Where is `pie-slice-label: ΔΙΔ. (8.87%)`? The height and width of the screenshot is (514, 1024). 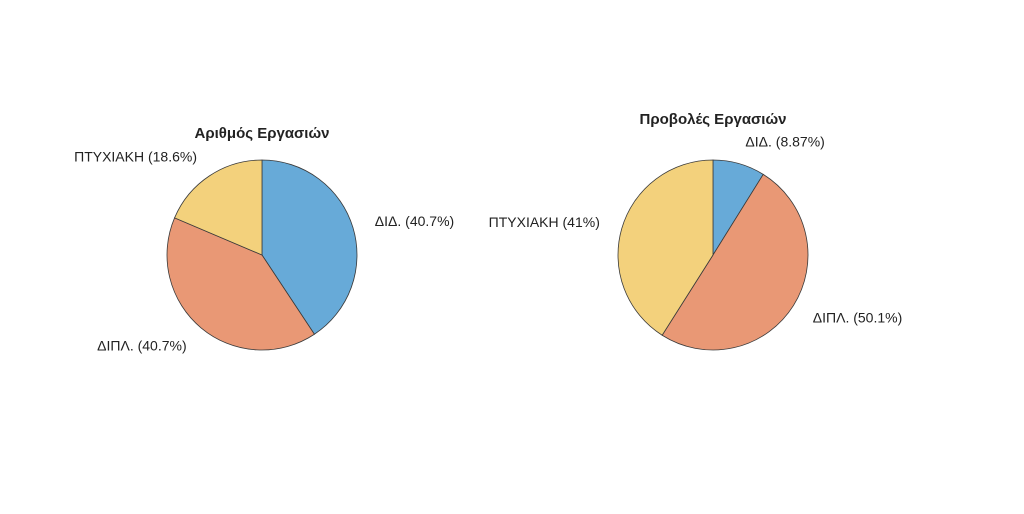
pie-slice-label: ΔΙΔ. (8.87%) is located at coordinates (784, 142).